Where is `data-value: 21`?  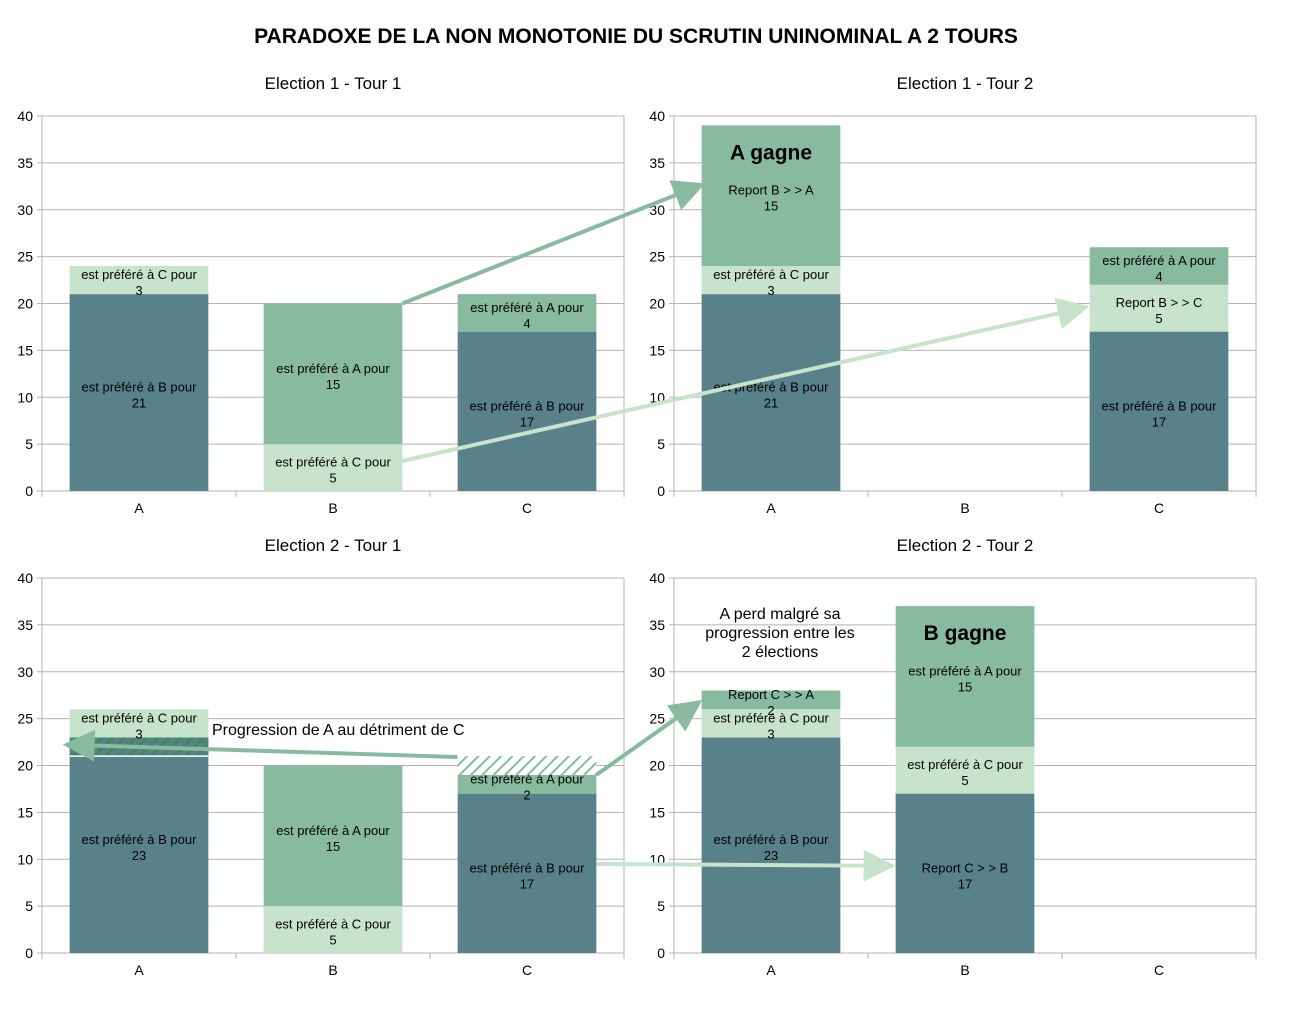
data-value: 21 is located at coordinates (139, 403).